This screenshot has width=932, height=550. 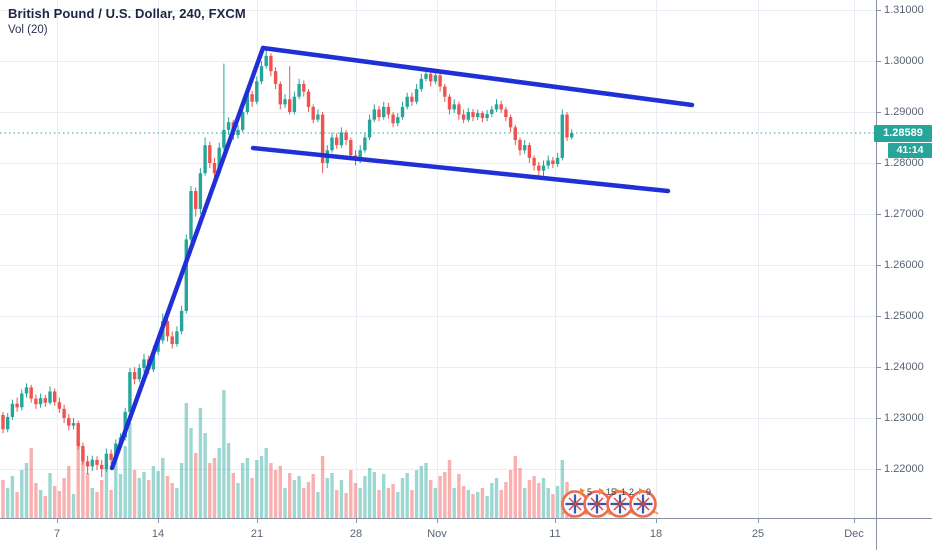 I want to click on price-axis-label: 1.30000, so click(x=904, y=61).